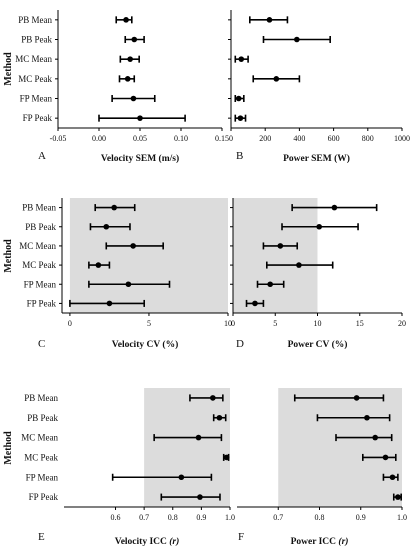 The image size is (414, 550). I want to click on x-tick-label: 5, so click(149, 323).